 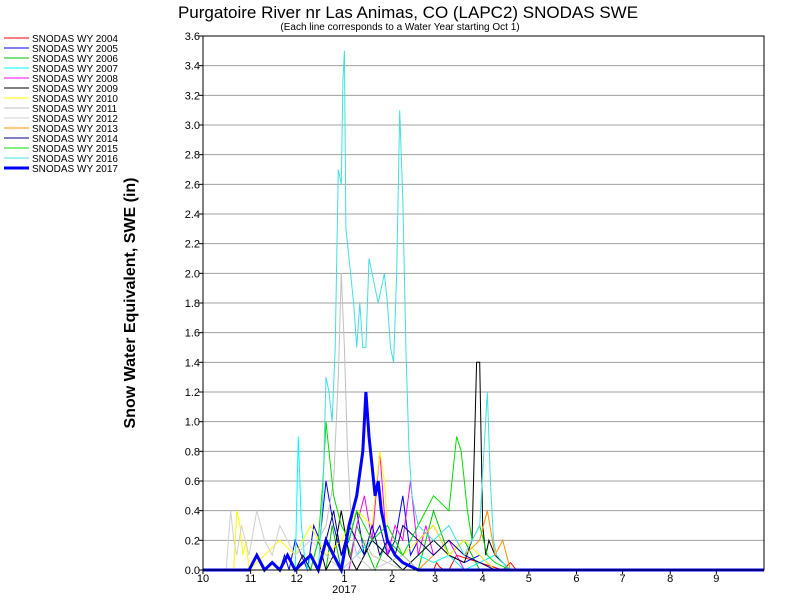 I want to click on y-tick-label: 3.4, so click(x=192, y=67).